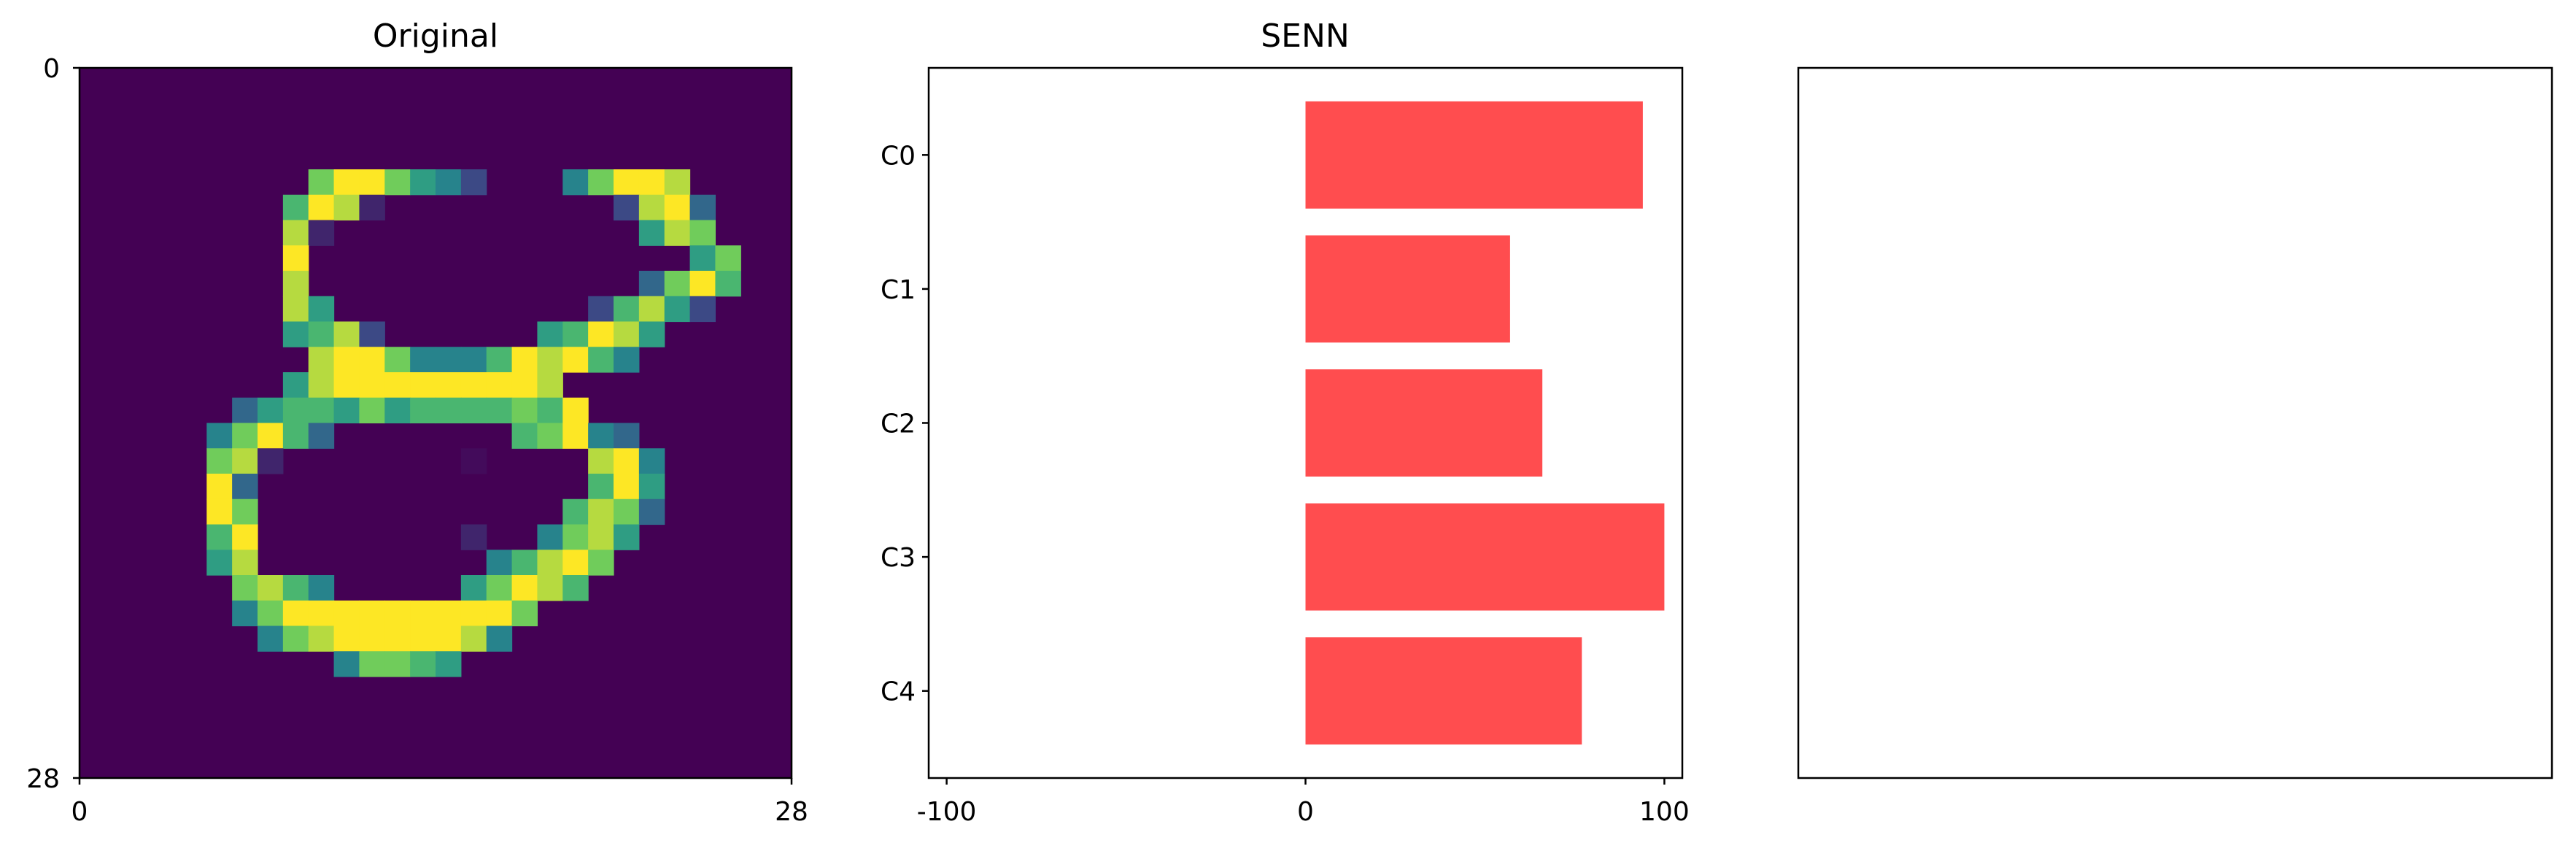 The height and width of the screenshot is (851, 2576). What do you see at coordinates (79, 812) in the screenshot?
I see `heatmap-xtick-label-0: 0` at bounding box center [79, 812].